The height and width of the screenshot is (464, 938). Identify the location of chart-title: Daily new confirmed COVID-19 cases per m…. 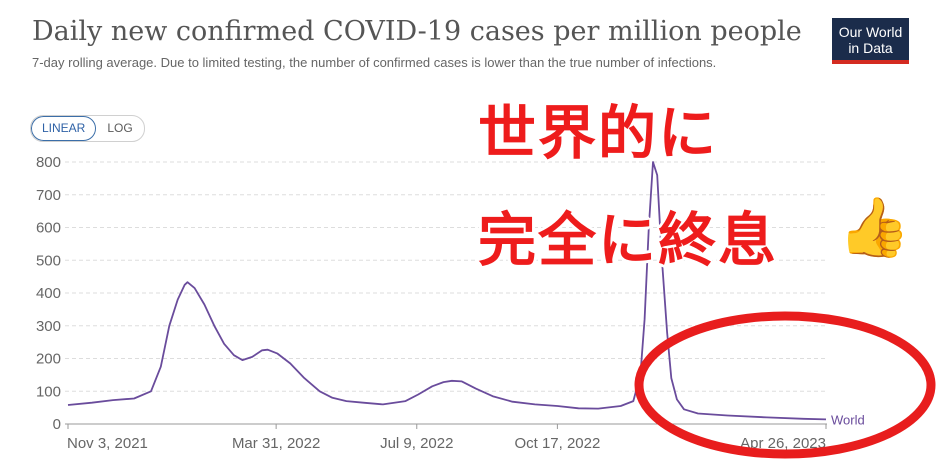
(417, 31).